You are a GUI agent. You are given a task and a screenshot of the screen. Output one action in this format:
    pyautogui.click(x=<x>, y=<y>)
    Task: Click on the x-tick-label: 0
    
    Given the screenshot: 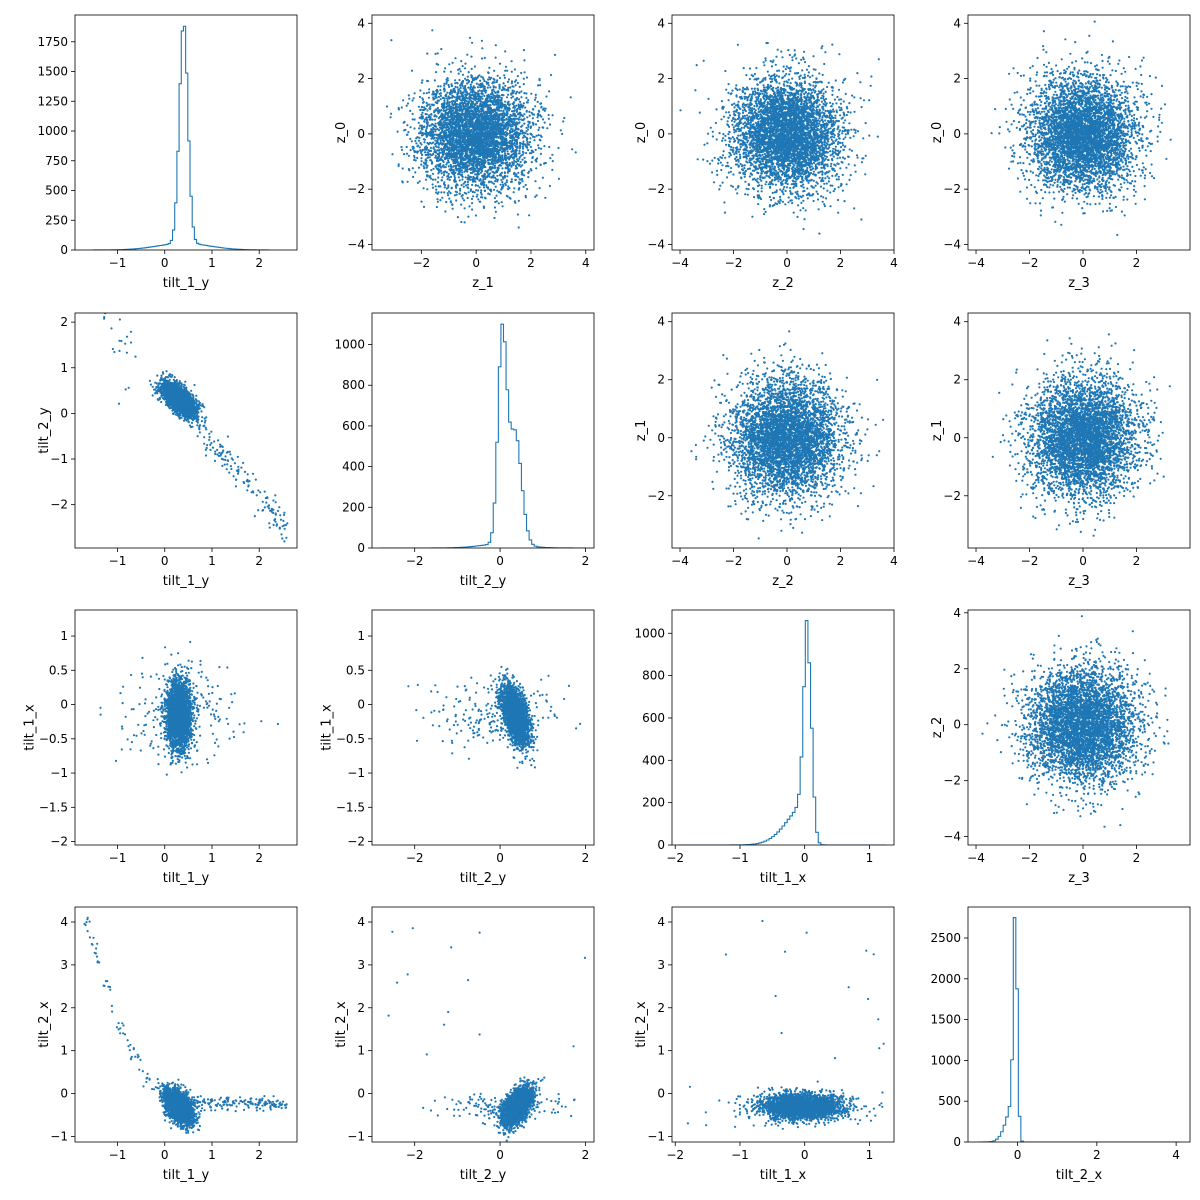 What is the action you would take?
    pyautogui.click(x=476, y=263)
    